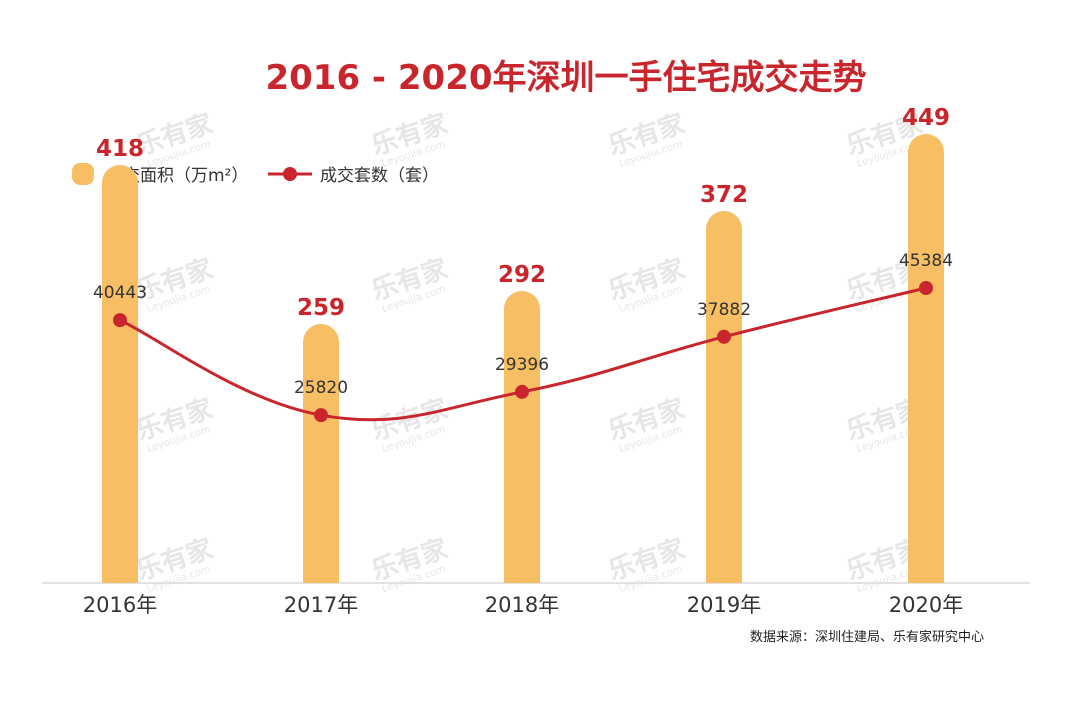  I want to click on legend: 成交面积（万m²） 成交套数（套）, so click(255, 174).